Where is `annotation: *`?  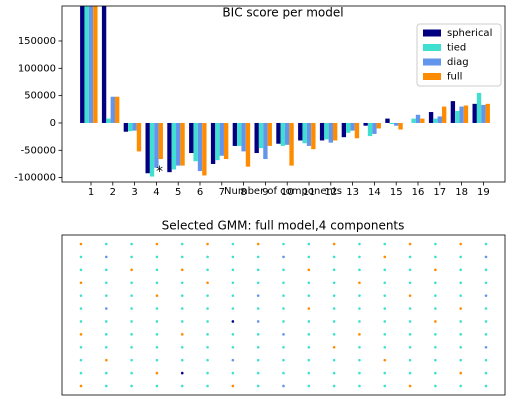
annotation: * is located at coordinates (159, 172).